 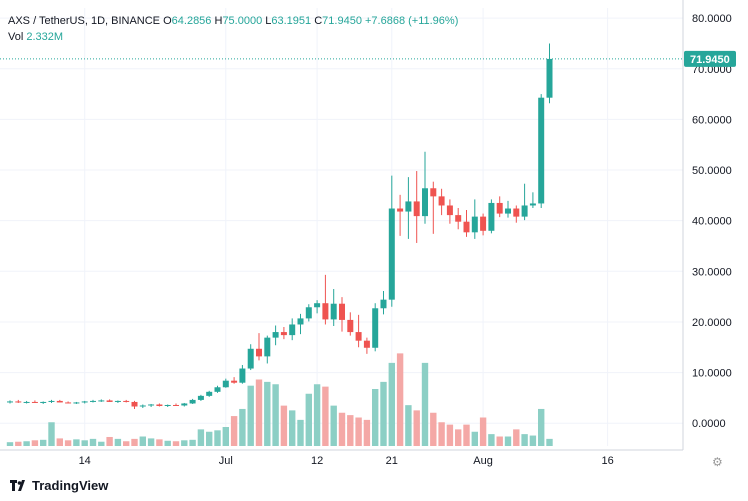 I want to click on y-tick-label: 80.0000, so click(x=712, y=19).